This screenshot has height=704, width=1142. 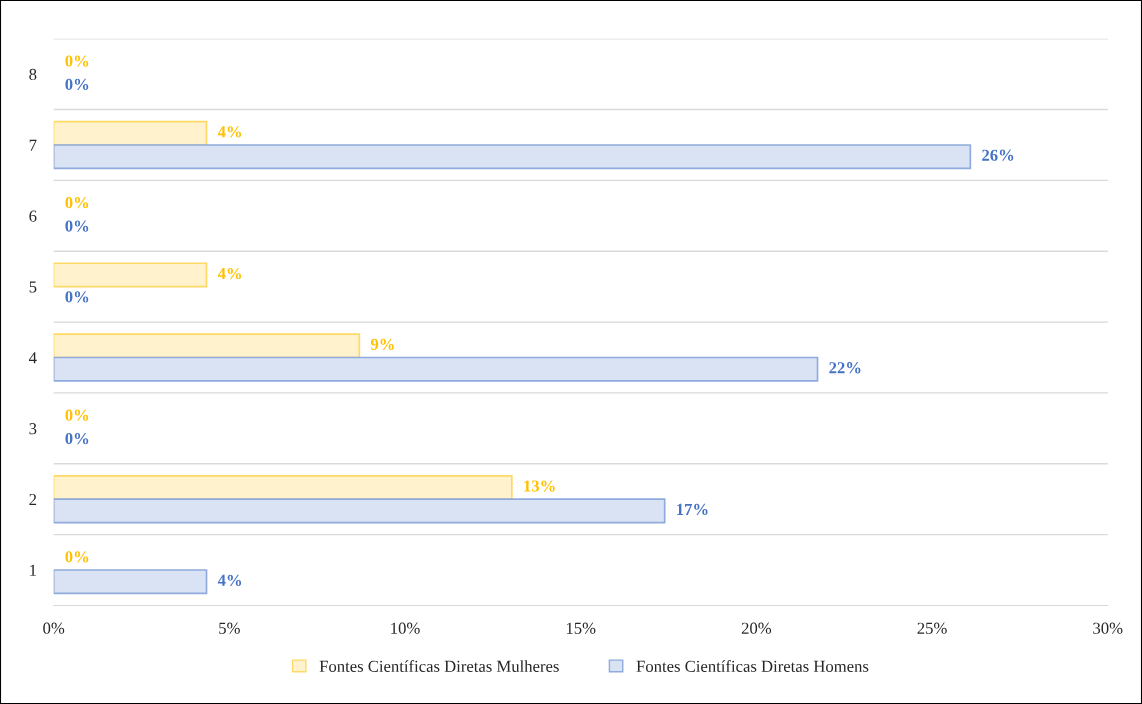 What do you see at coordinates (229, 628) in the screenshot?
I see `x-tick-label: 5%` at bounding box center [229, 628].